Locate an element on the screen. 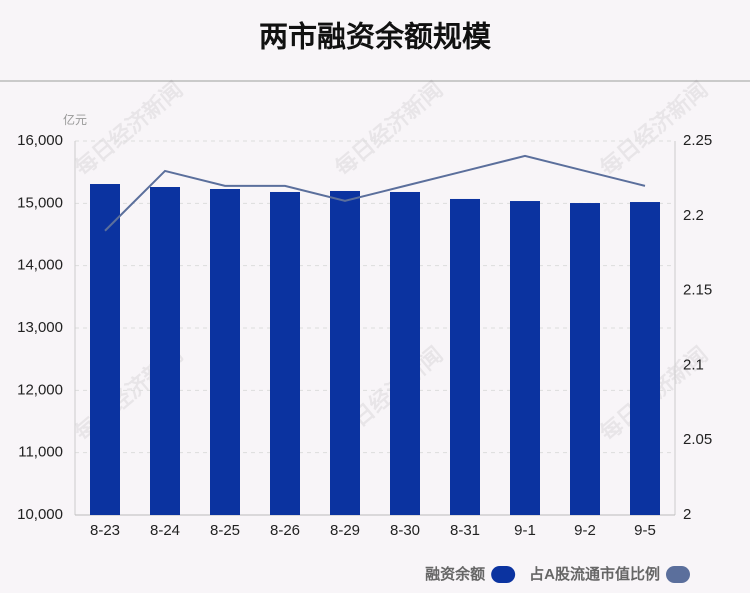  x-tick-label: 8-23 is located at coordinates (105, 530).